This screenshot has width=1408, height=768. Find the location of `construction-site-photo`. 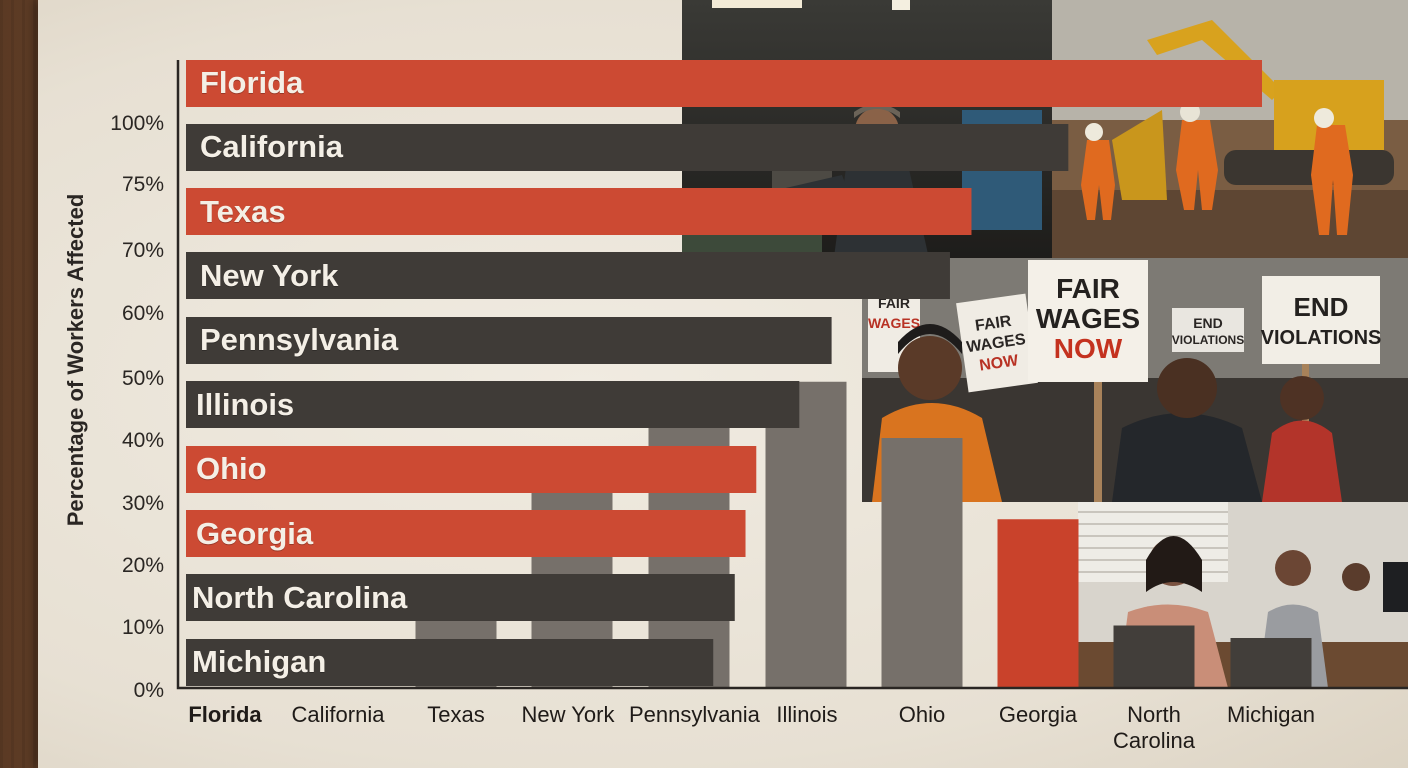

construction-site-photo is located at coordinates (1230, 129).